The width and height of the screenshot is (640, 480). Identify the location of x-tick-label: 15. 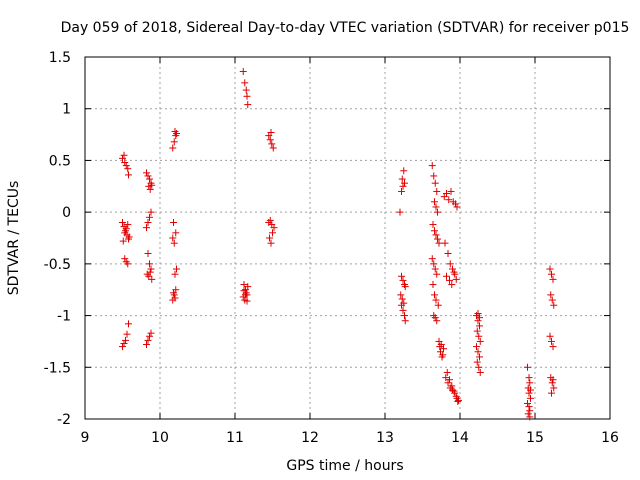
(535, 438).